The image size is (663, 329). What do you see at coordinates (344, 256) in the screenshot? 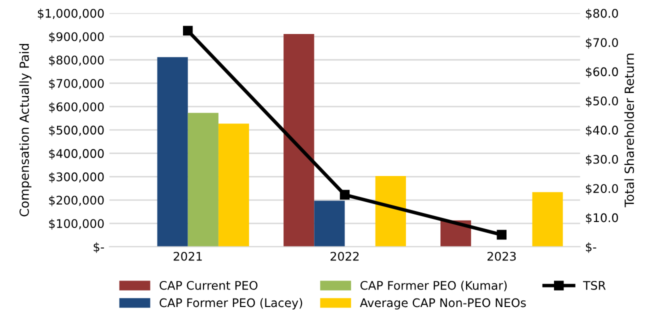
I see `x-tick-label: 2022` at bounding box center [344, 256].